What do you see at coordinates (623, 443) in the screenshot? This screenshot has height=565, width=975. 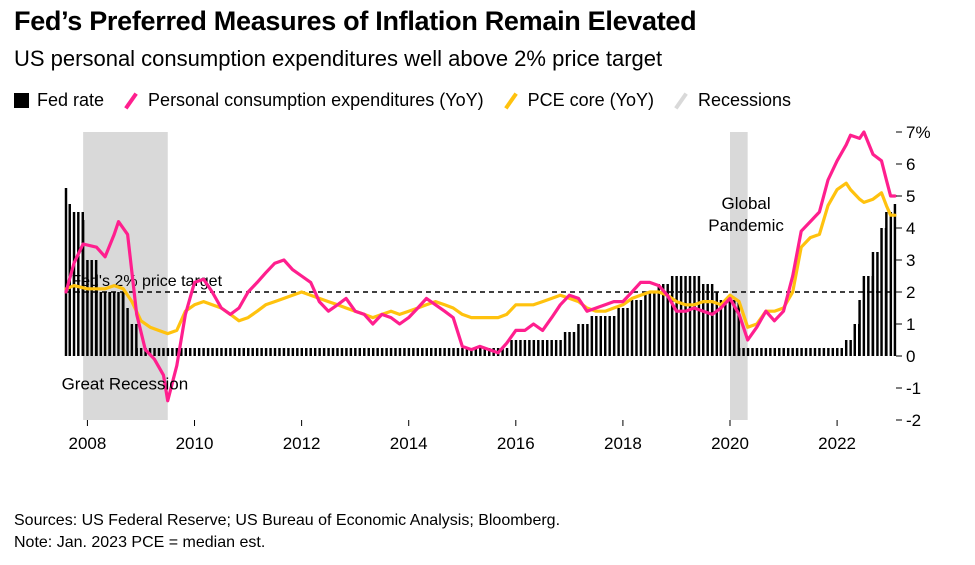 I see `x-tick-label: 2018` at bounding box center [623, 443].